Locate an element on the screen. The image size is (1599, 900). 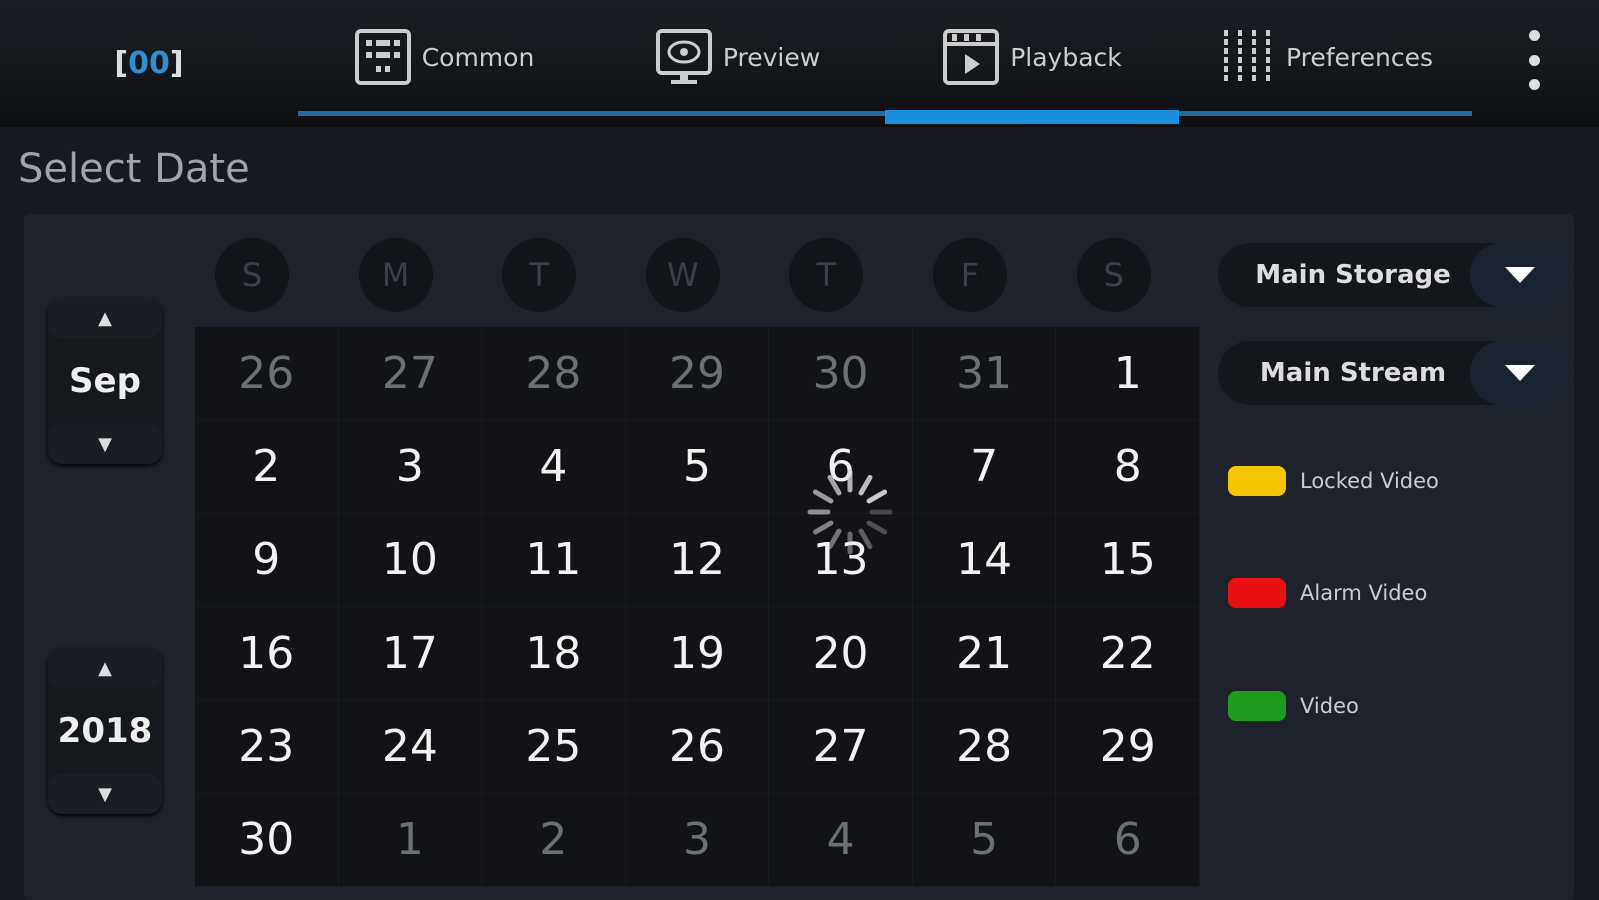
day-cell: 24 is located at coordinates (410, 747).